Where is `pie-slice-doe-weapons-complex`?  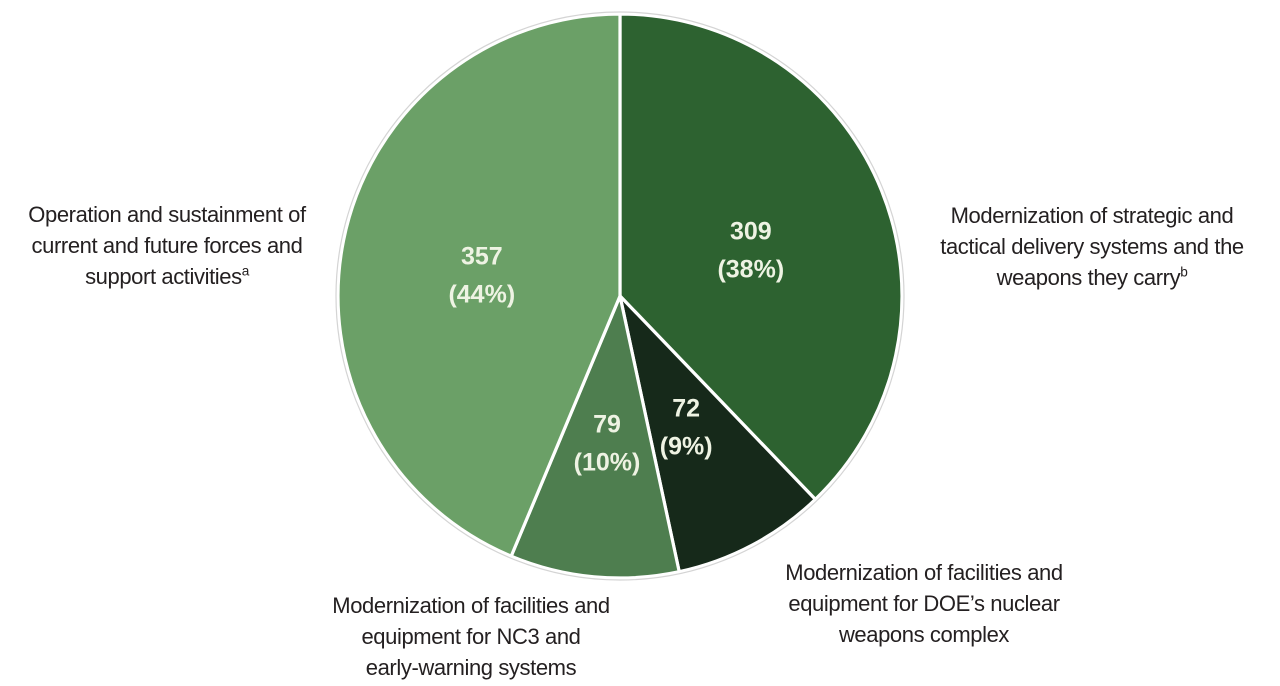 pie-slice-doe-weapons-complex is located at coordinates (717, 434).